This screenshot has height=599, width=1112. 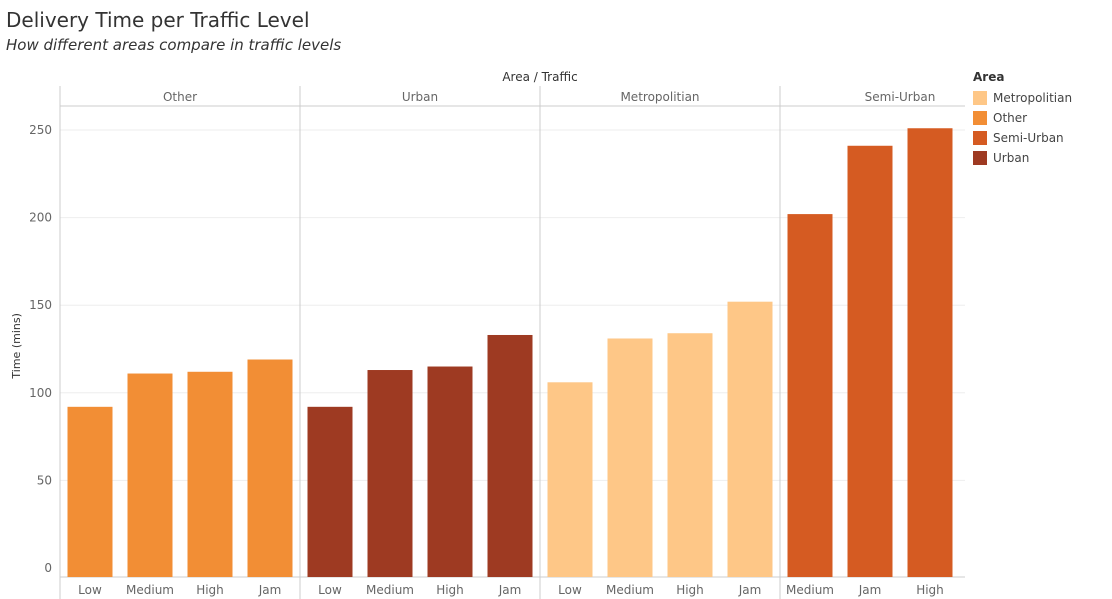 I want to click on legend-item-metropolitian: Metropolitian, so click(x=1022, y=98).